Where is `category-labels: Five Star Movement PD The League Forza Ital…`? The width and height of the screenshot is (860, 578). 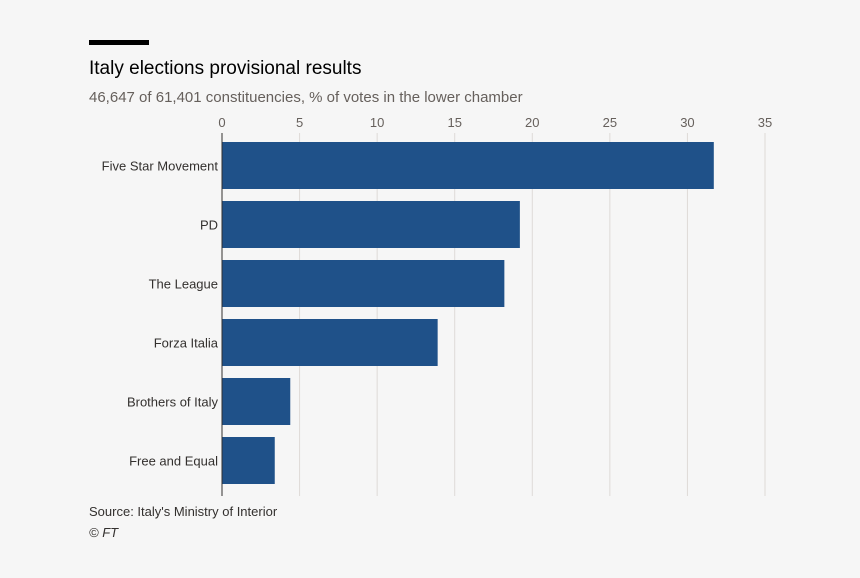
category-labels: Five Star Movement PD The League Forza Ital… is located at coordinates (160, 314).